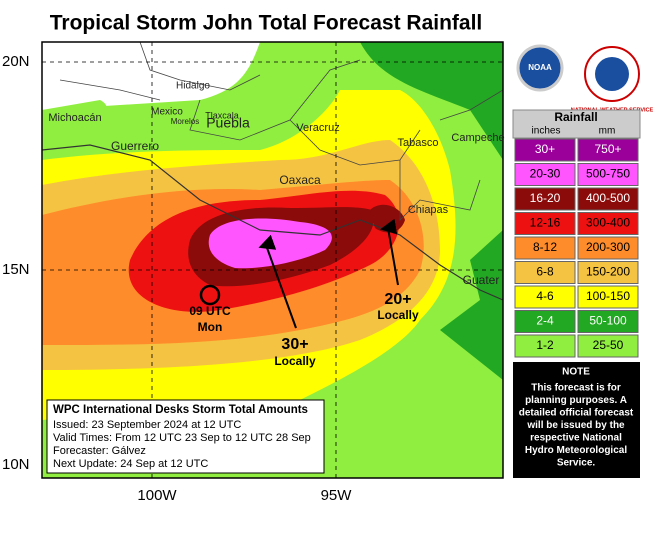 The width and height of the screenshot is (660, 542). I want to click on annotation: 30+, so click(294, 344).